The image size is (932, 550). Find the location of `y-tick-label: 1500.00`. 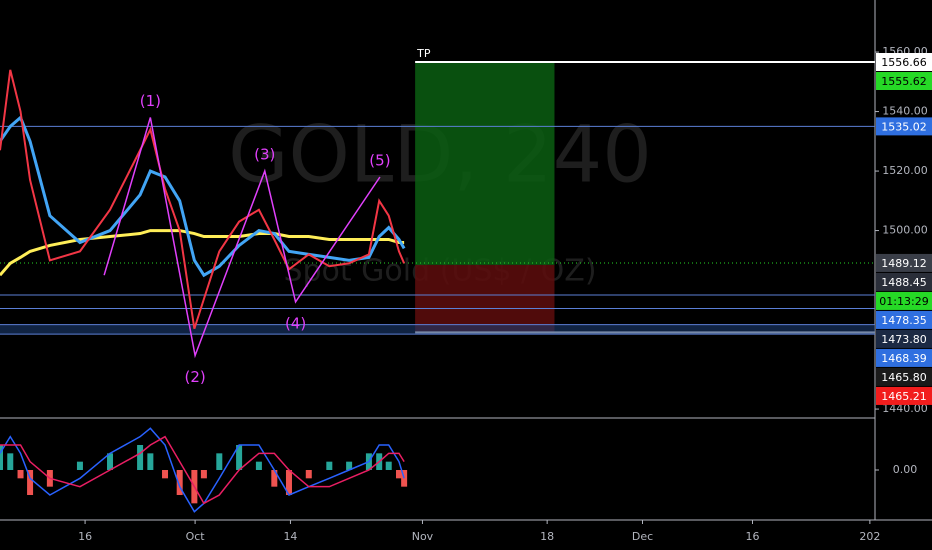

y-tick-label: 1500.00 is located at coordinates (905, 230).